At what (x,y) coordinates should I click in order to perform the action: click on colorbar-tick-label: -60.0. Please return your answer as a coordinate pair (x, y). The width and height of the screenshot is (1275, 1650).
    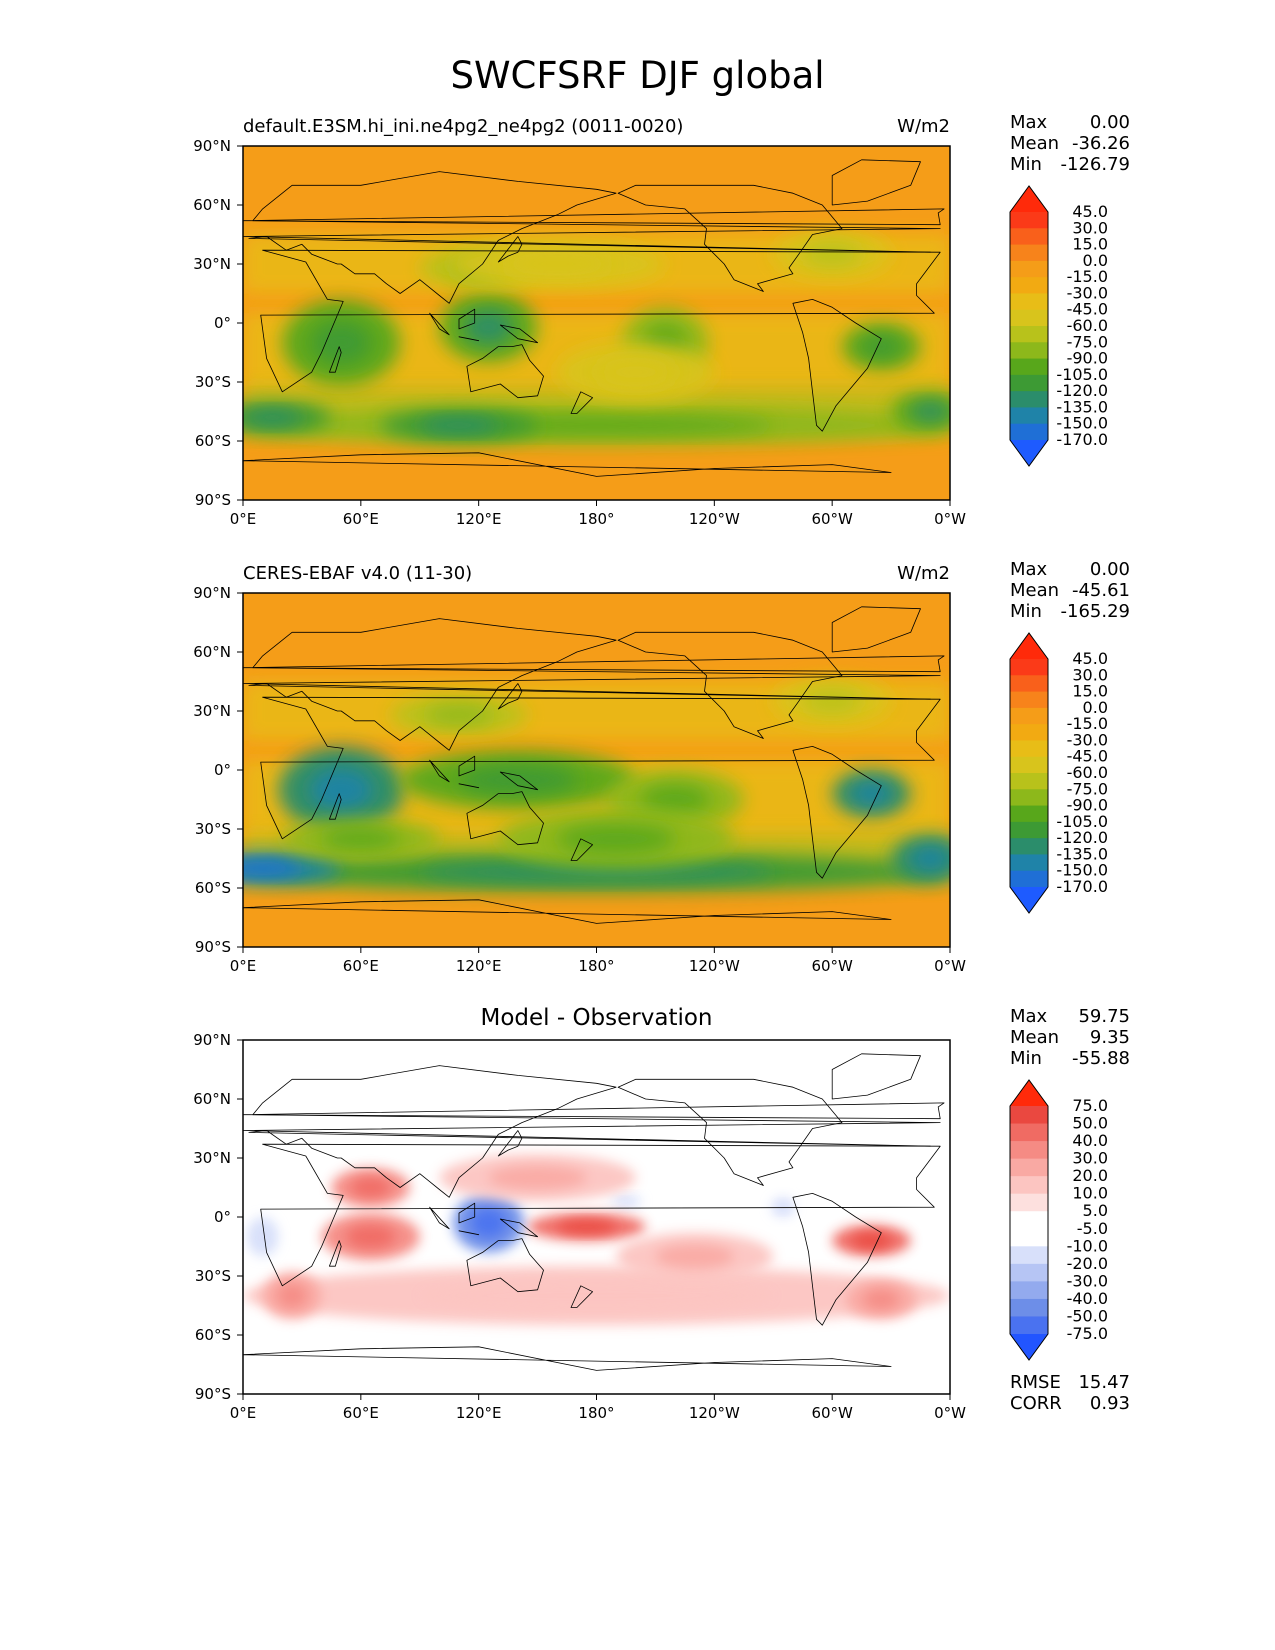
    Looking at the image, I should click on (1087, 325).